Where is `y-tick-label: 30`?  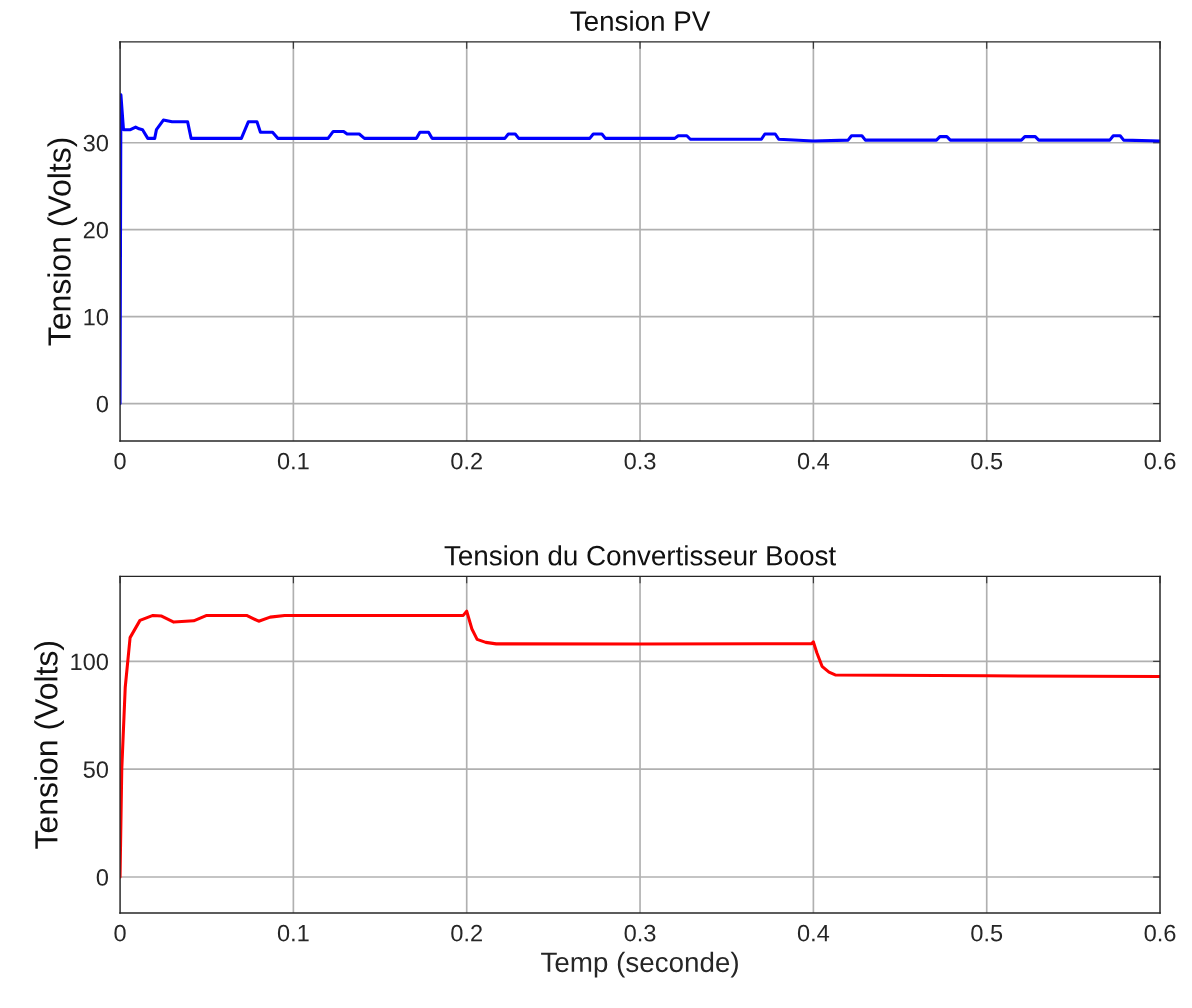 y-tick-label: 30 is located at coordinates (95, 143).